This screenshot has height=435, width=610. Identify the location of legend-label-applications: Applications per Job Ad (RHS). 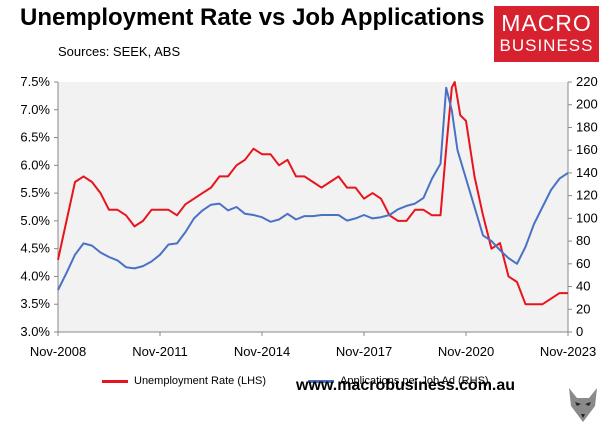
(414, 381).